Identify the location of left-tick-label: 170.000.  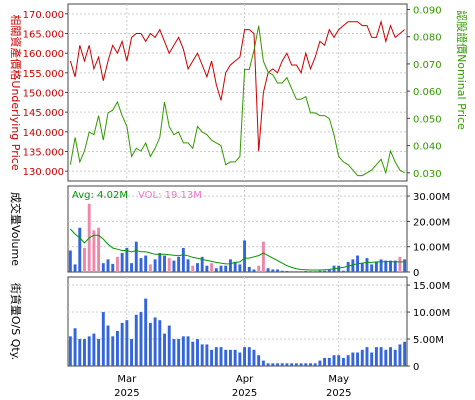
(43, 15).